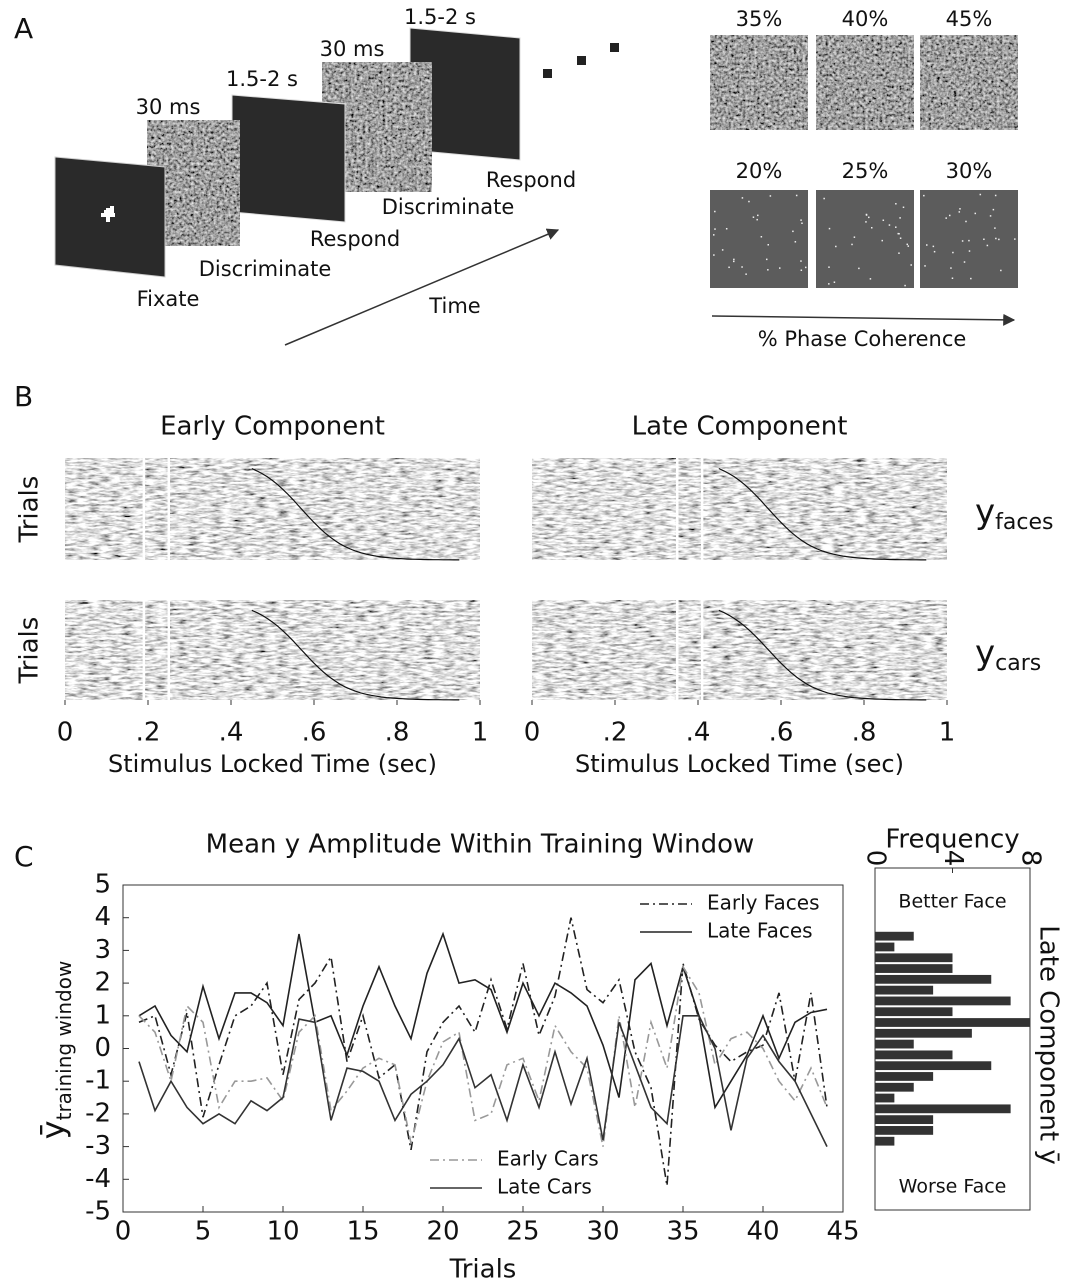 Image resolution: width=1066 pixels, height=1287 pixels. Describe the element at coordinates (759, 171) in the screenshot. I see `coherence-level: 20%` at that location.